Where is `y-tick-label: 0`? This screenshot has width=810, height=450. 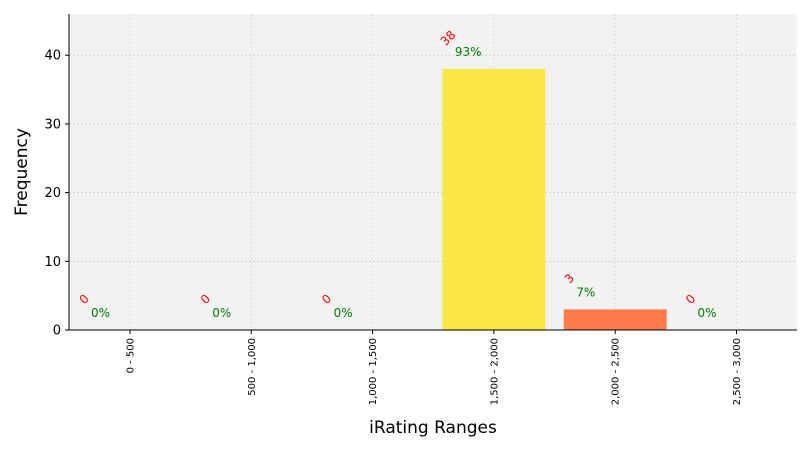 y-tick-label: 0 is located at coordinates (57, 331).